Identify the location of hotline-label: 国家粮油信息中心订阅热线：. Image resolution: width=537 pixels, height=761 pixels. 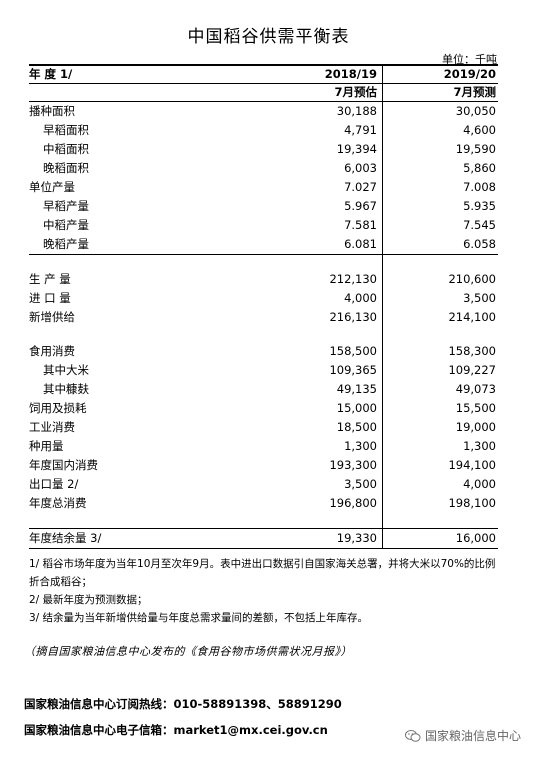
(99, 704).